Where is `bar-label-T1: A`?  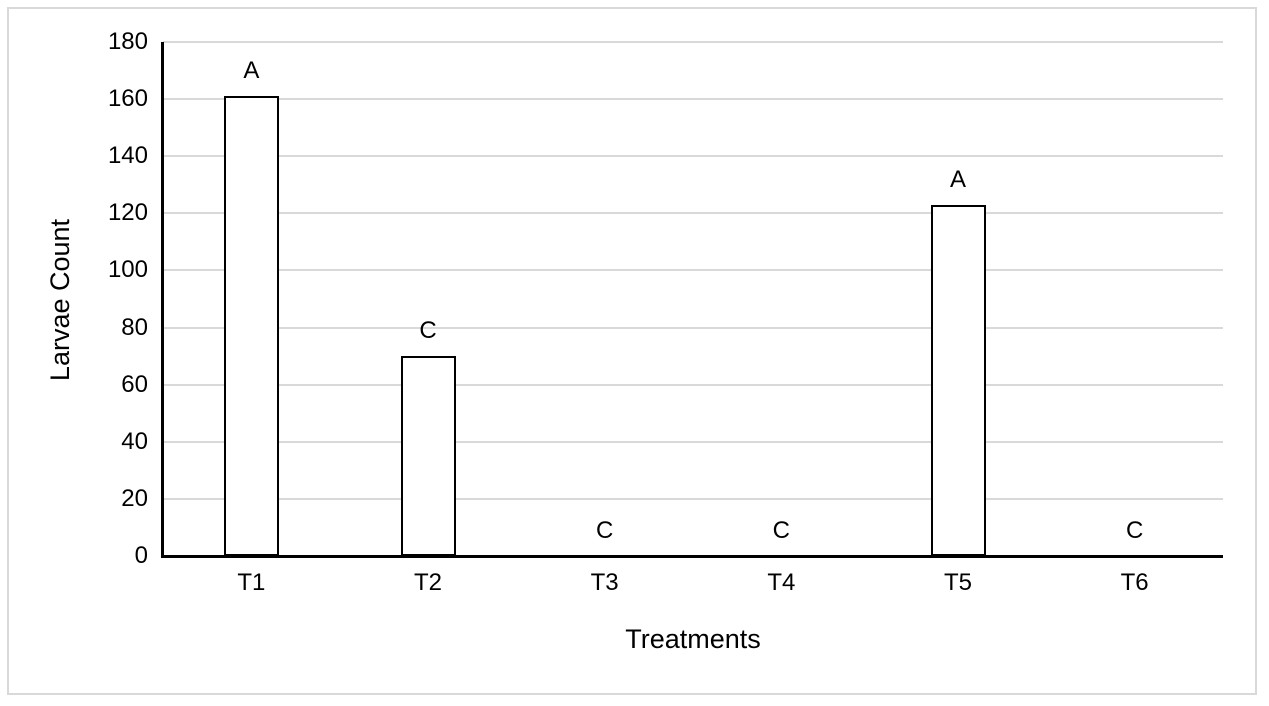
bar-label-T1: A is located at coordinates (251, 71).